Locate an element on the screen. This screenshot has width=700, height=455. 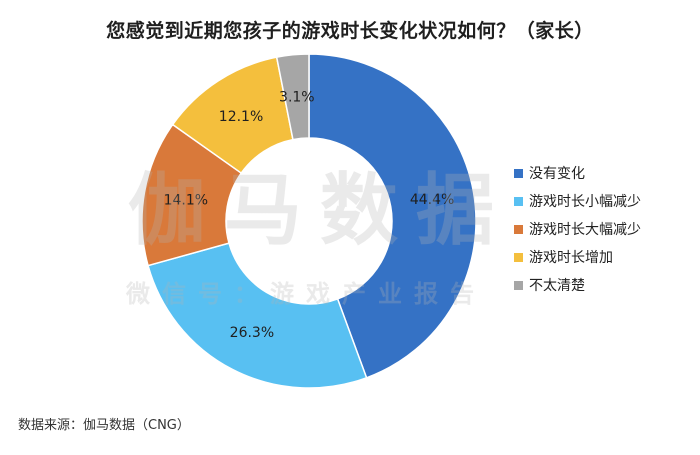
legend-item: 游戏时长小幅减少 is located at coordinates (577, 201).